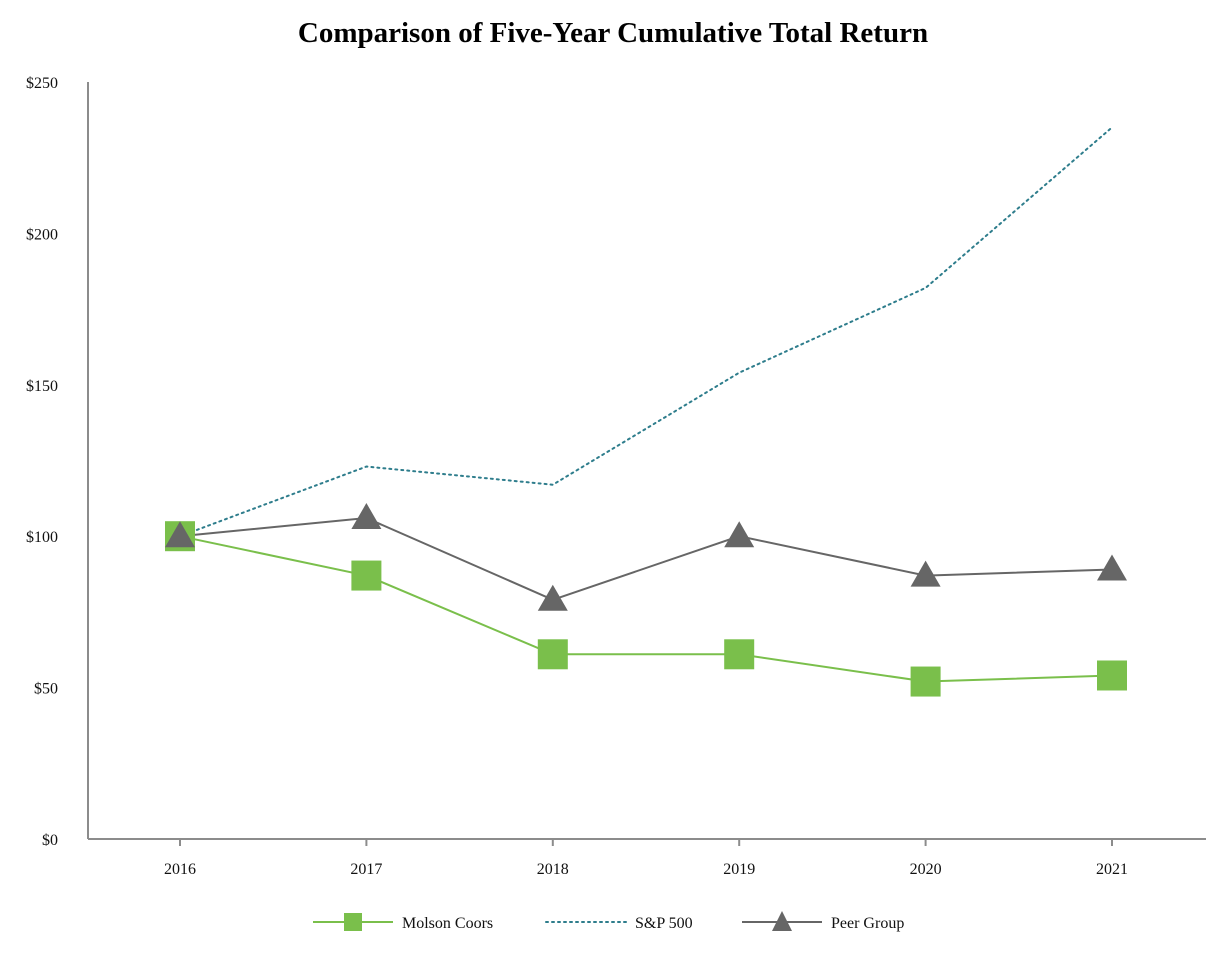 The height and width of the screenshot is (960, 1226). Describe the element at coordinates (42, 386) in the screenshot. I see `y-tick-label: $150` at that location.